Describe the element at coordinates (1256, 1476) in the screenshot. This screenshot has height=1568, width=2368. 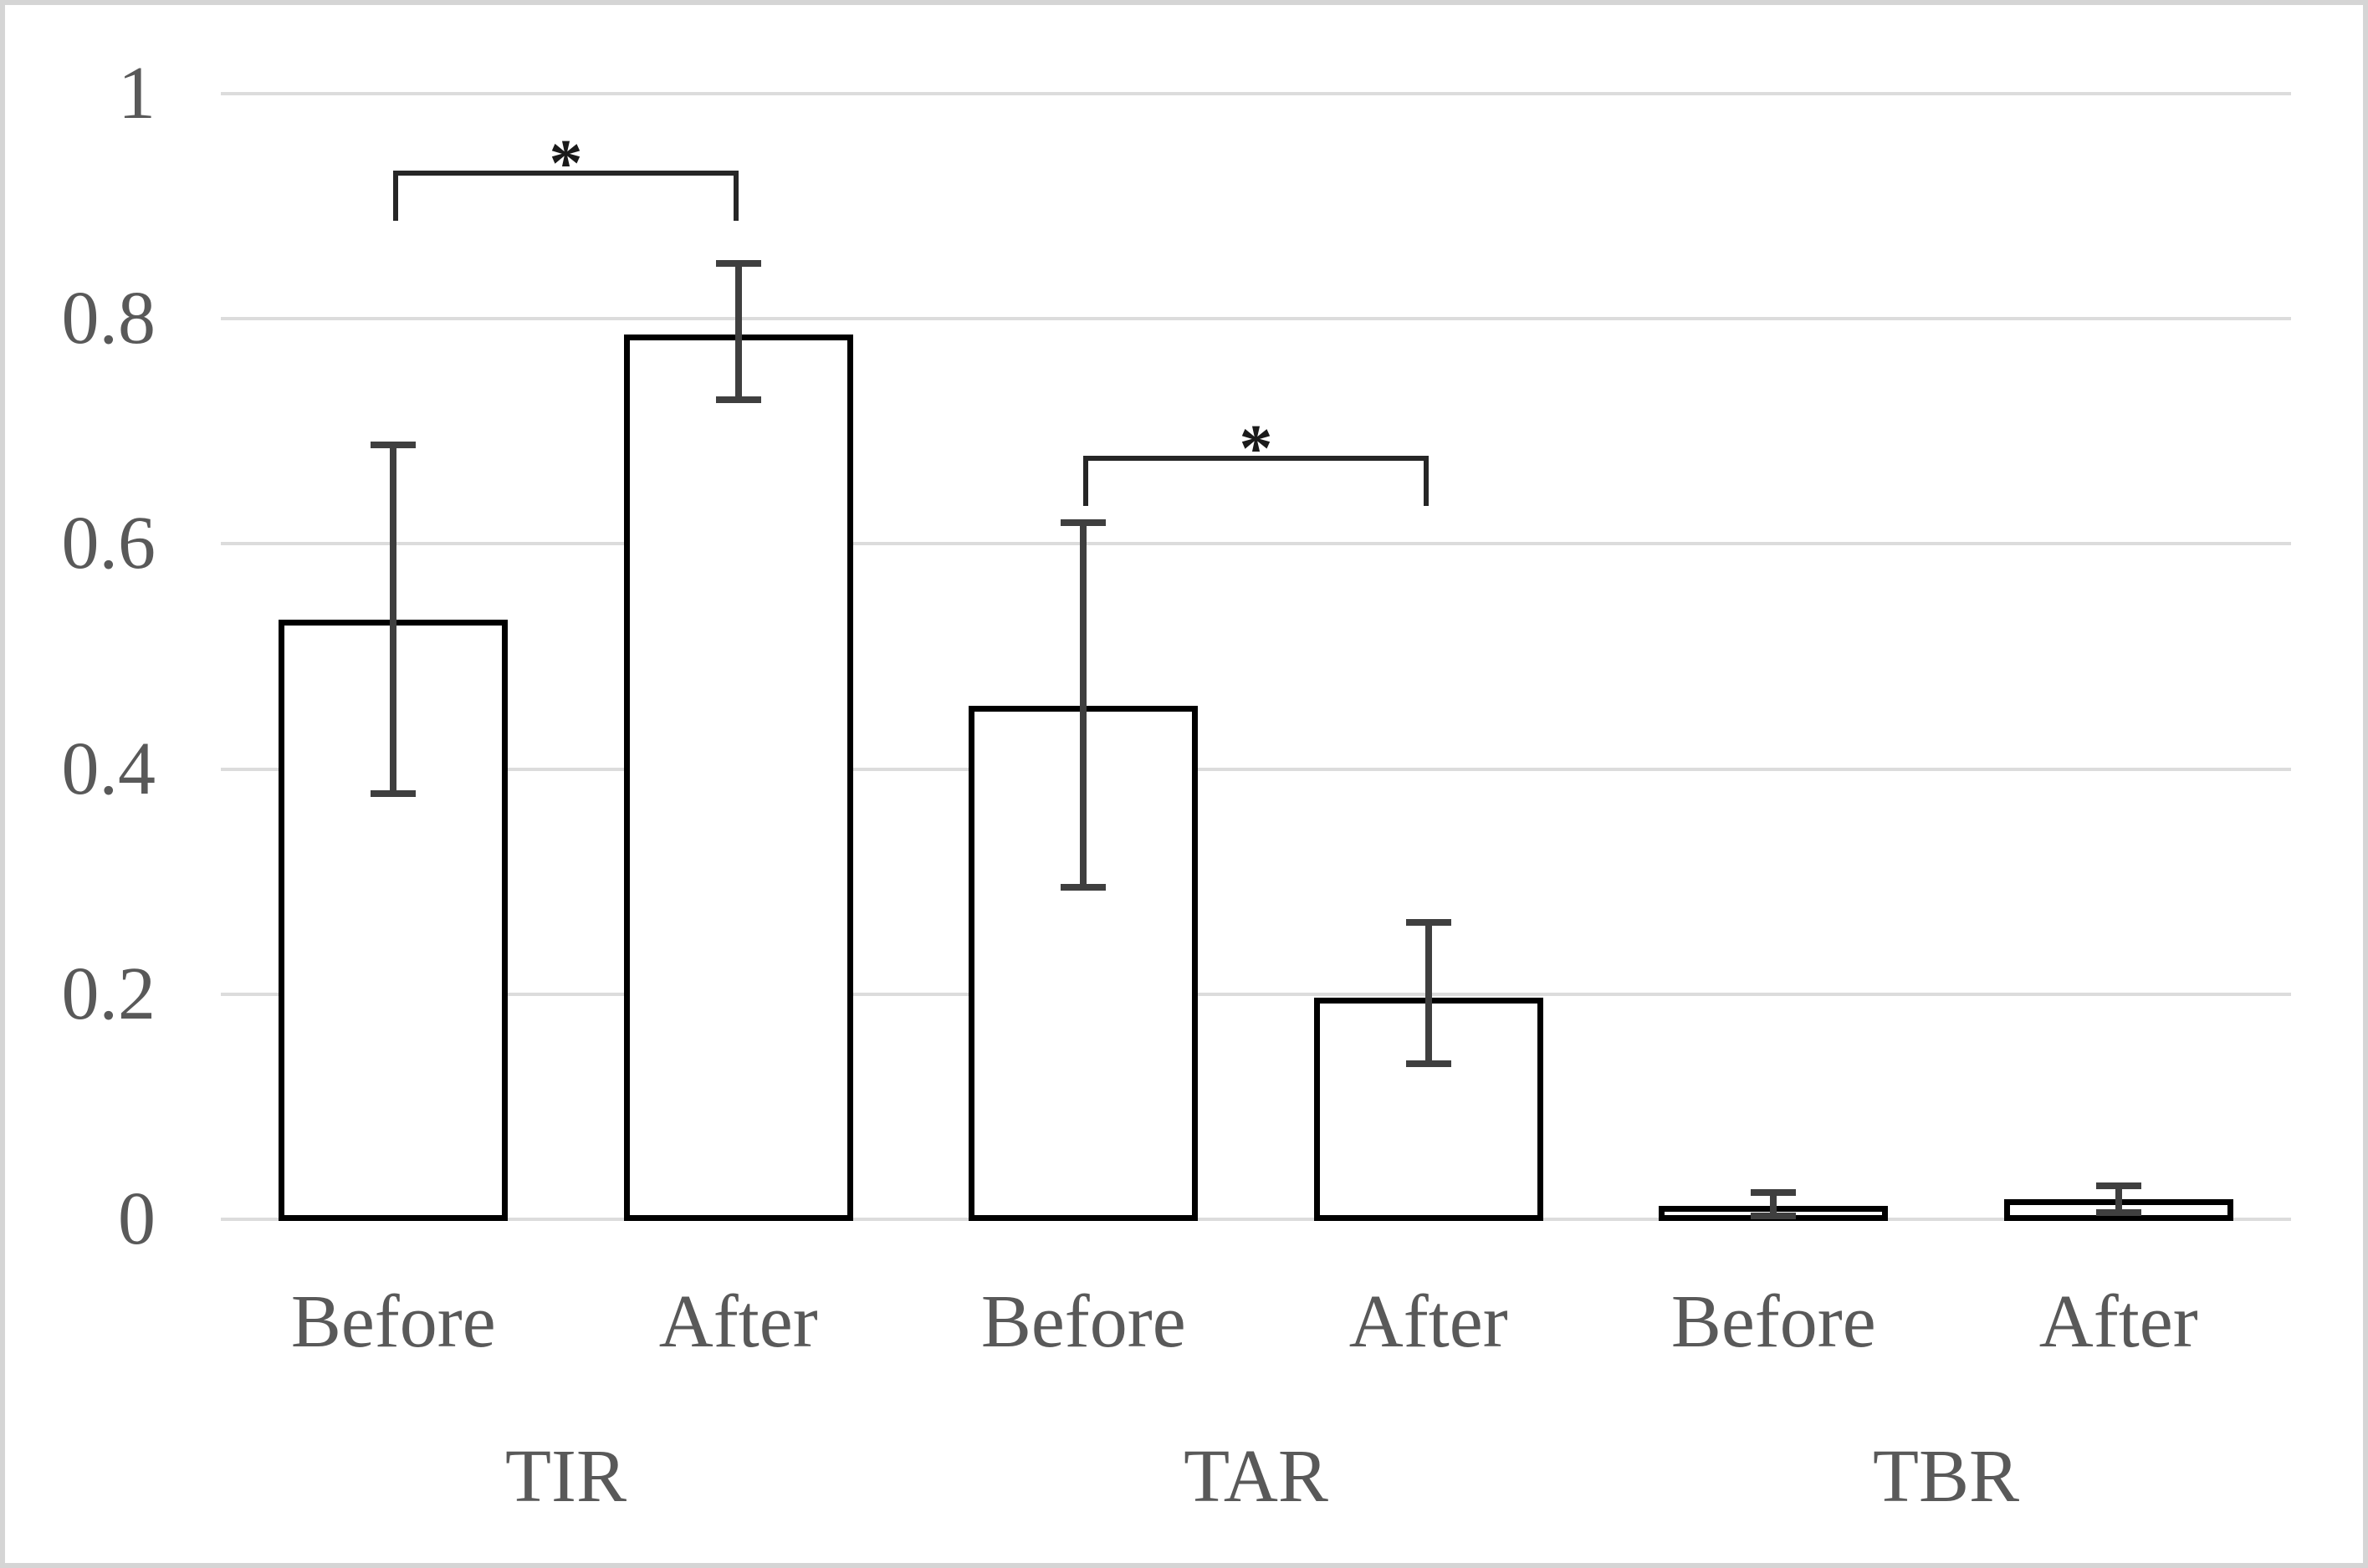
I see `group-label-tar: TAR` at that location.